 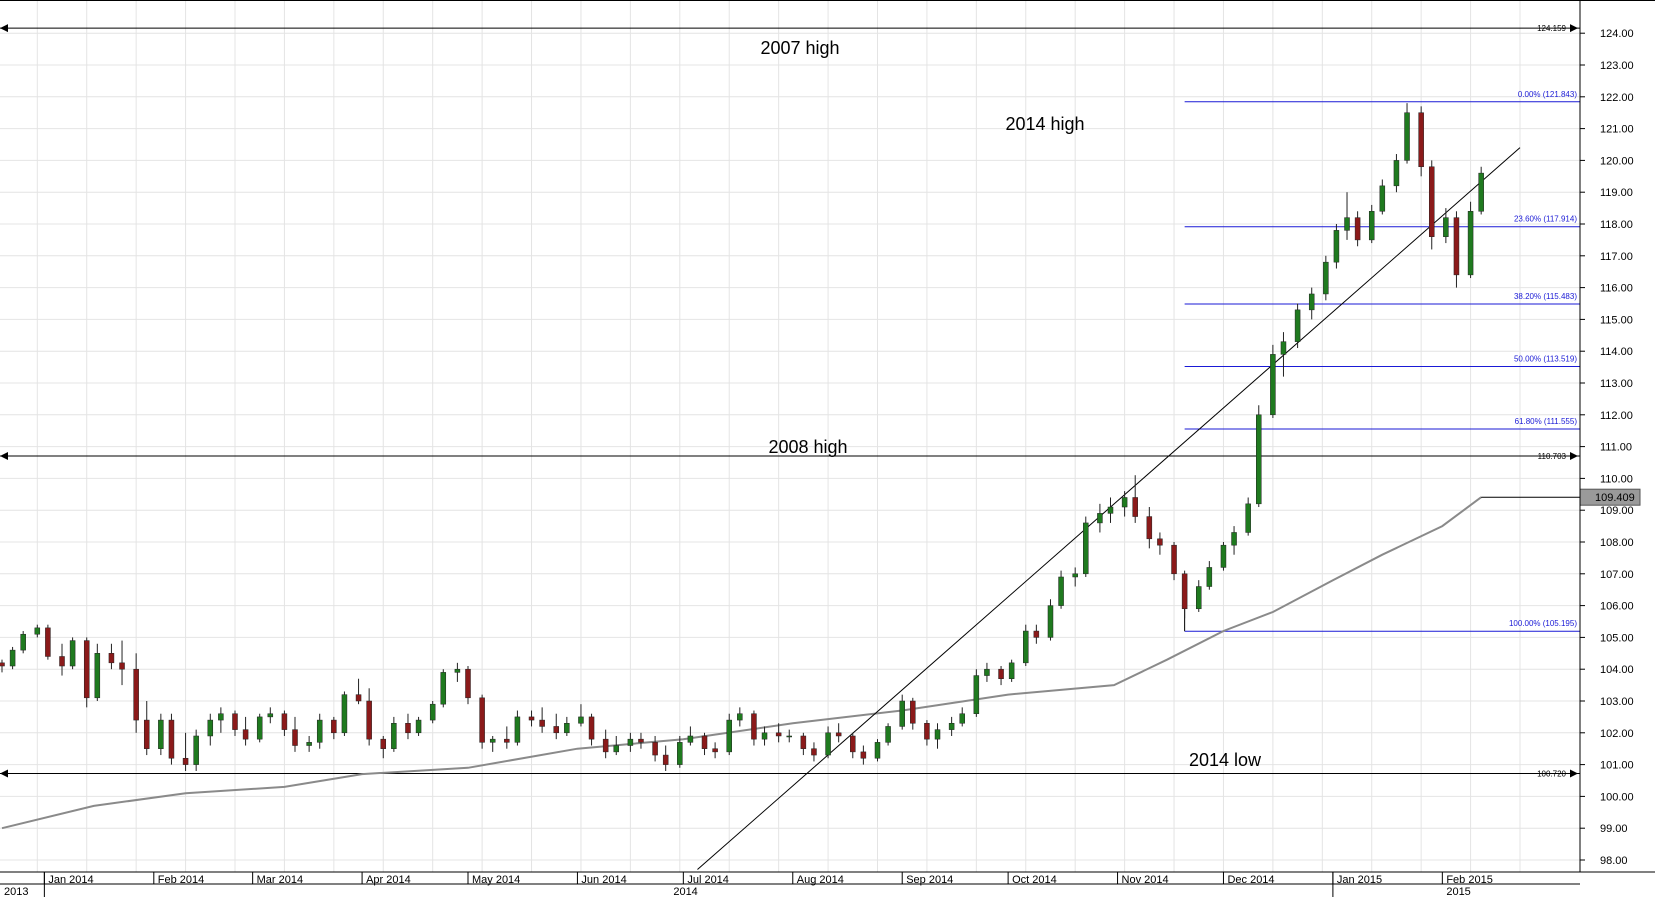 What do you see at coordinates (1617, 543) in the screenshot?
I see `y-tick-label: 108.00` at bounding box center [1617, 543].